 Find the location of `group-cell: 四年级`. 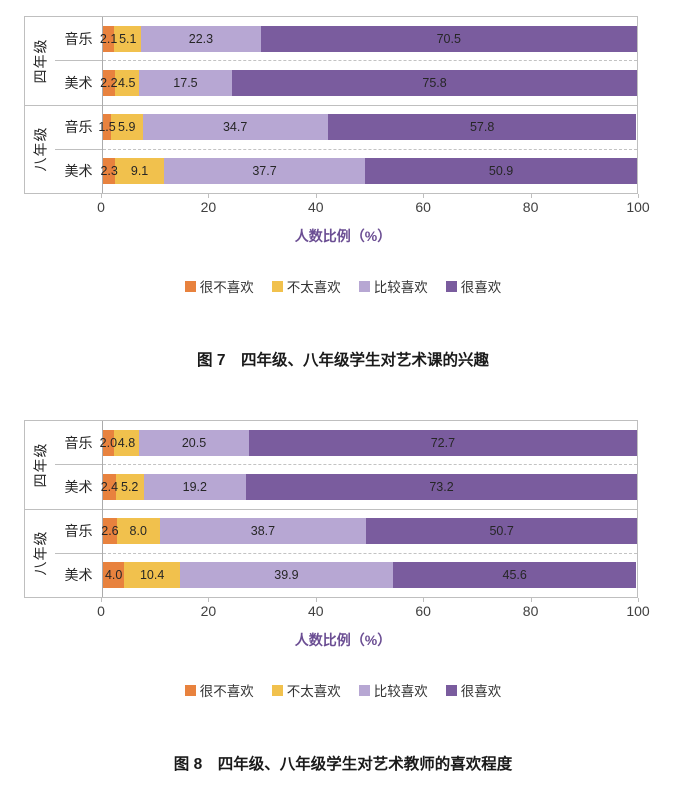

group-cell: 四年级 is located at coordinates (40, 61).